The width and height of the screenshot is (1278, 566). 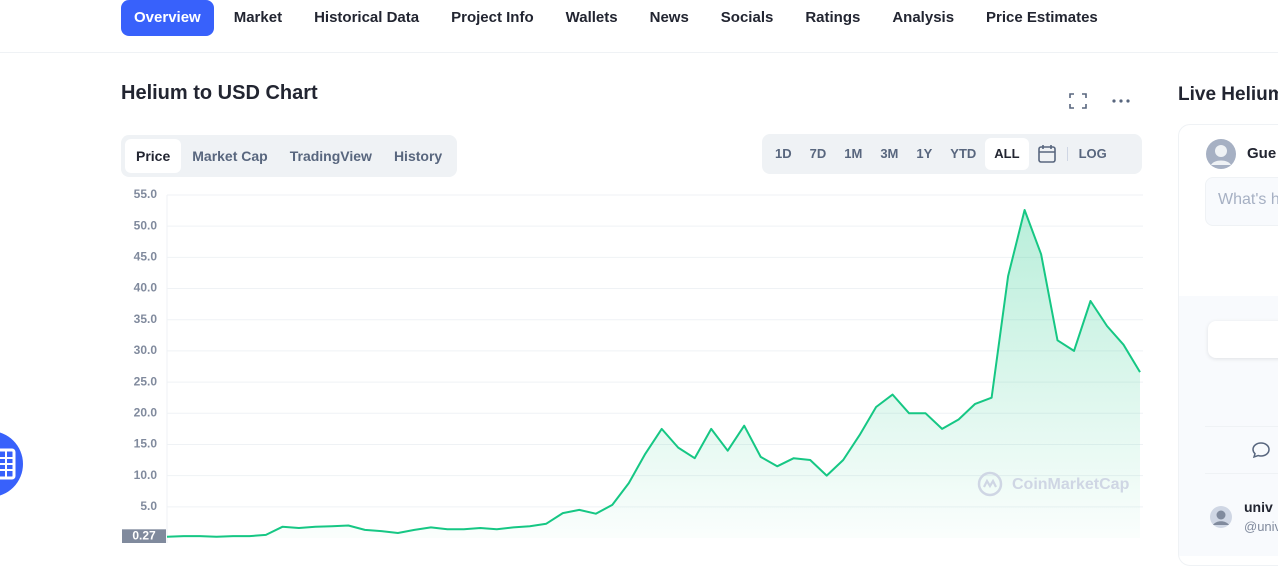 What do you see at coordinates (669, 17) in the screenshot?
I see `nav-tab: News` at bounding box center [669, 17].